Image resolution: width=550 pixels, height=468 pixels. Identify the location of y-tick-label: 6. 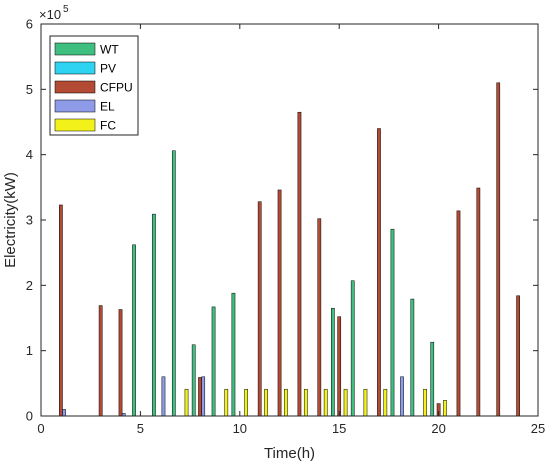
(29, 24).